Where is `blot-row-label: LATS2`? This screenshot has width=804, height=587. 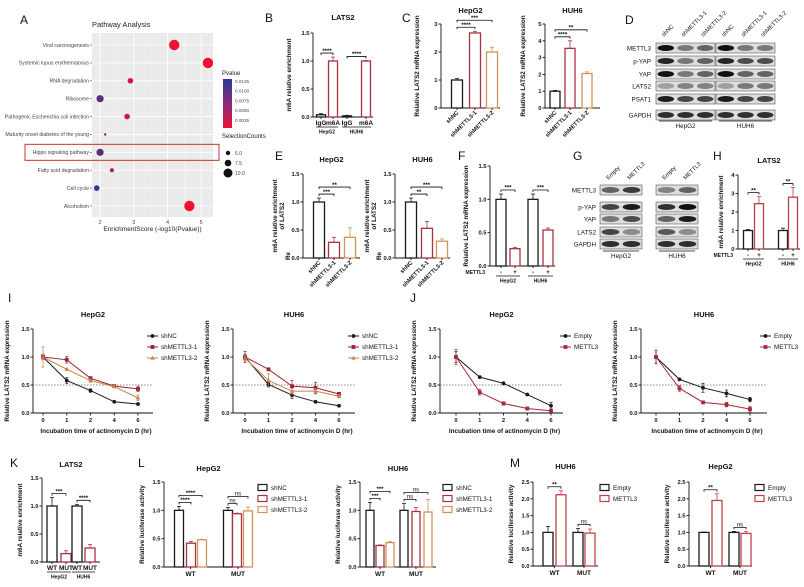 blot-row-label: LATS2 is located at coordinates (641, 86).